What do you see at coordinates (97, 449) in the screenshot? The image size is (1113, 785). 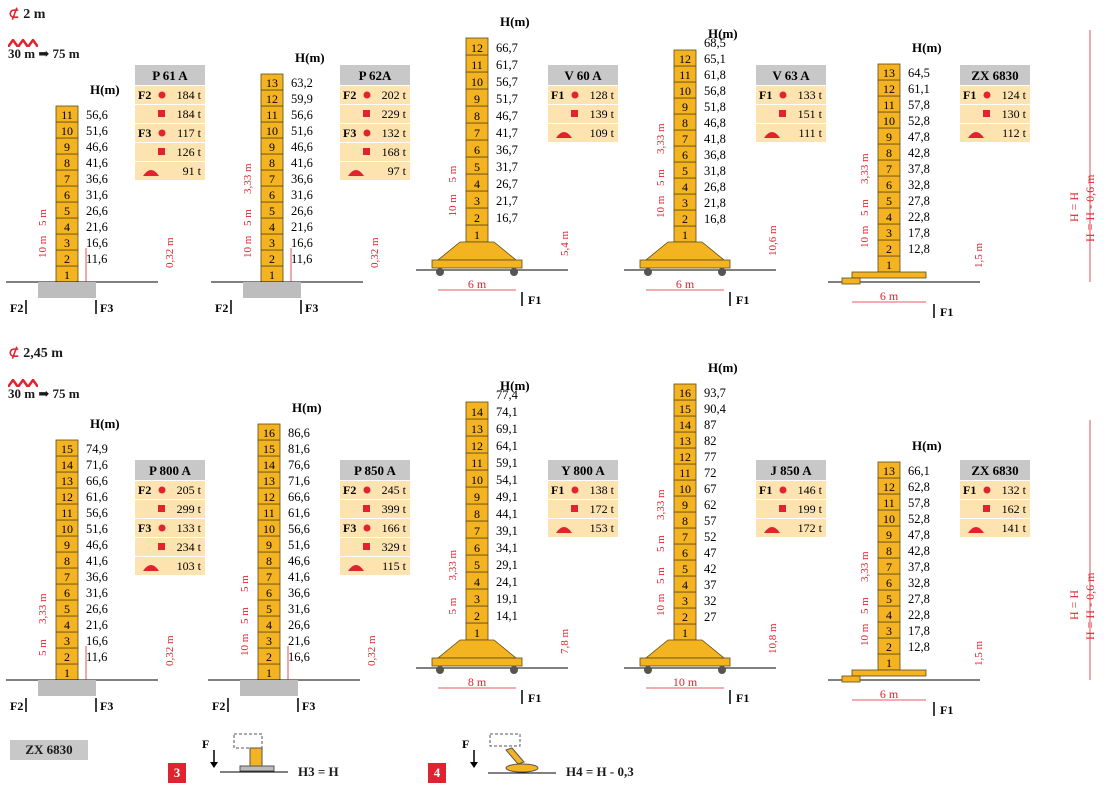 I see `height-value: 74,9` at bounding box center [97, 449].